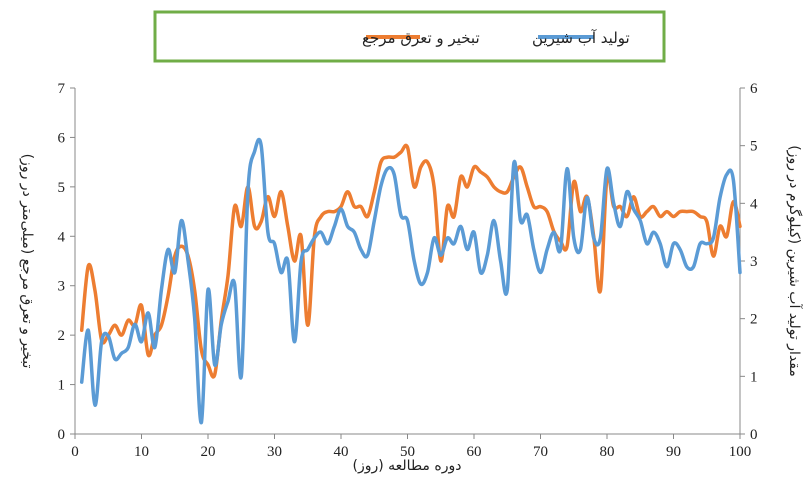  What do you see at coordinates (62, 138) in the screenshot?
I see `y-left-tick-label: 6` at bounding box center [62, 138].